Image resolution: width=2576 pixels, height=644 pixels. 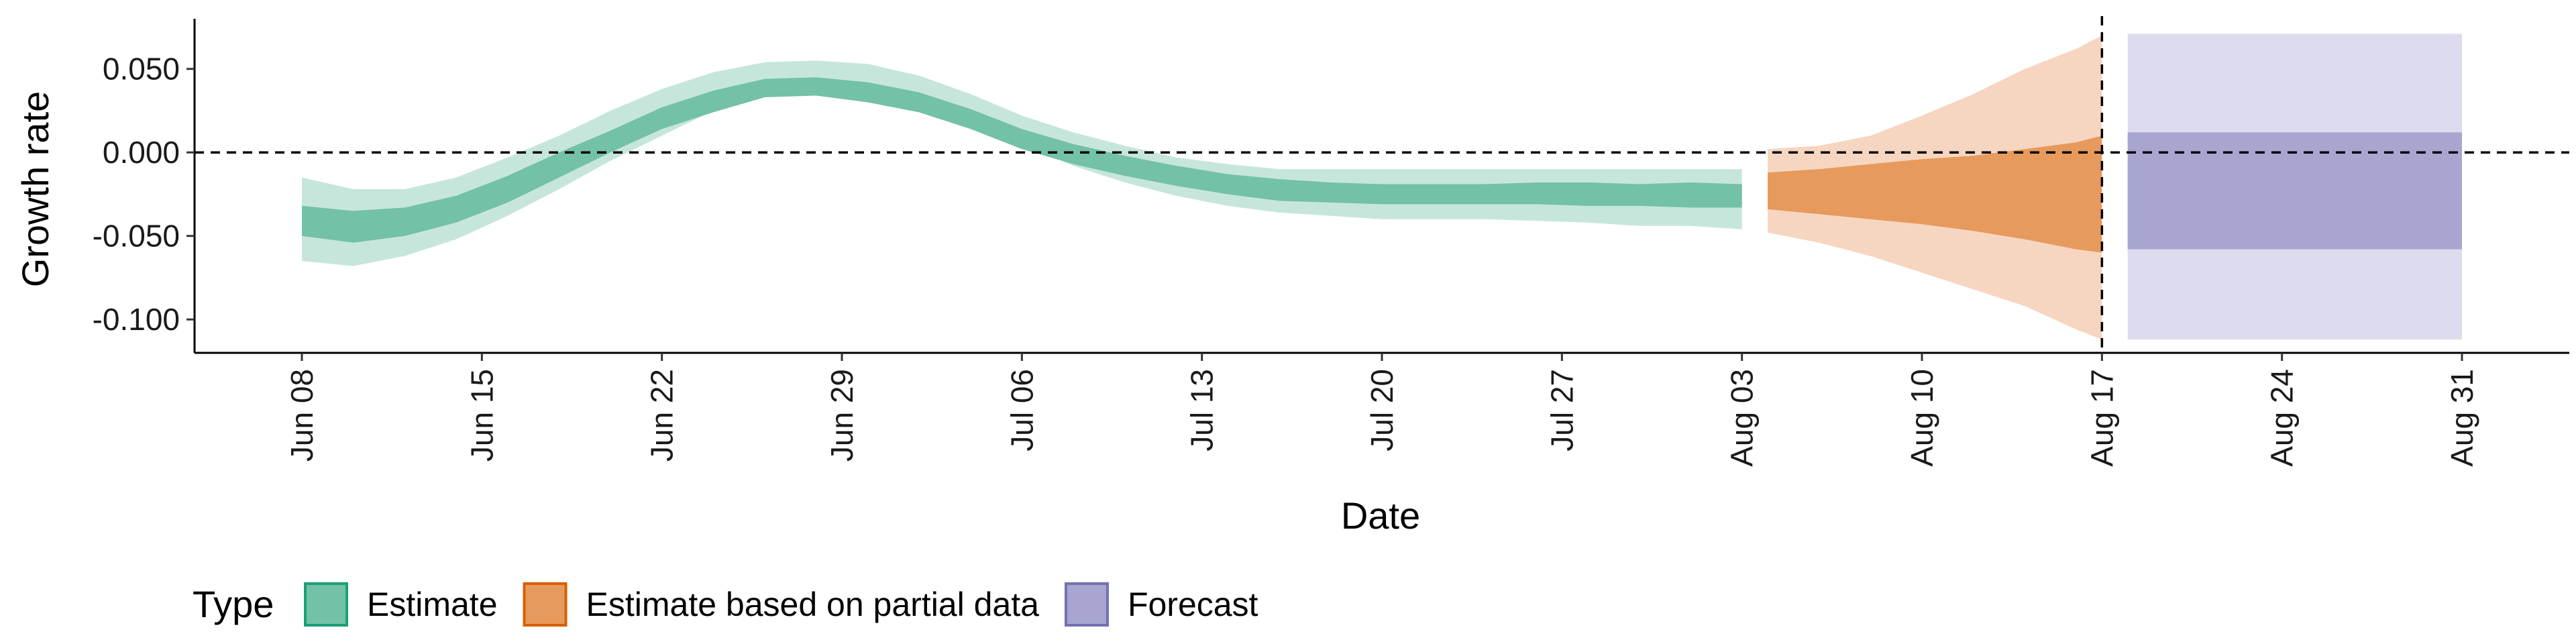 What do you see at coordinates (2282, 418) in the screenshot?
I see `x-tick-label: Aug 24` at bounding box center [2282, 418].